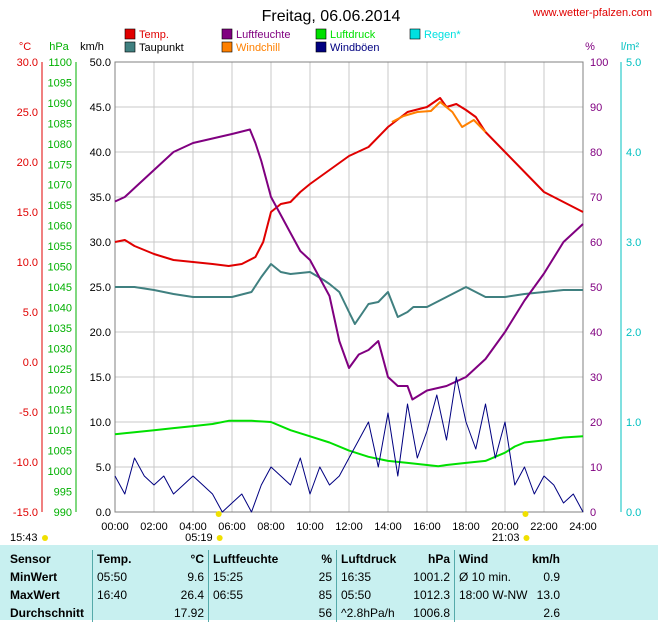  What do you see at coordinates (219, 538) in the screenshot?
I see `sunrise-sun-icon` at bounding box center [219, 538].